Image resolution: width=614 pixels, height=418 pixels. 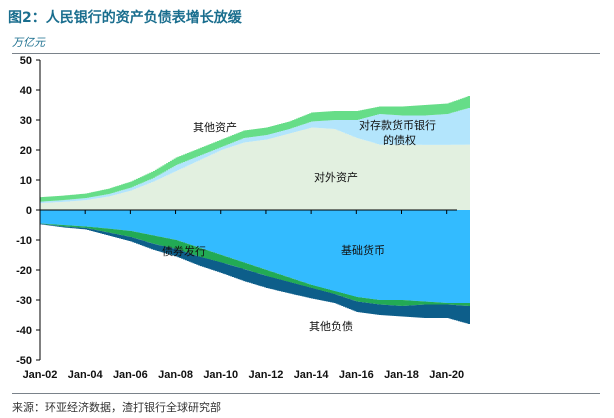 What do you see at coordinates (28, 42) in the screenshot?
I see `y-axis-unit: 万亿元` at bounding box center [28, 42].